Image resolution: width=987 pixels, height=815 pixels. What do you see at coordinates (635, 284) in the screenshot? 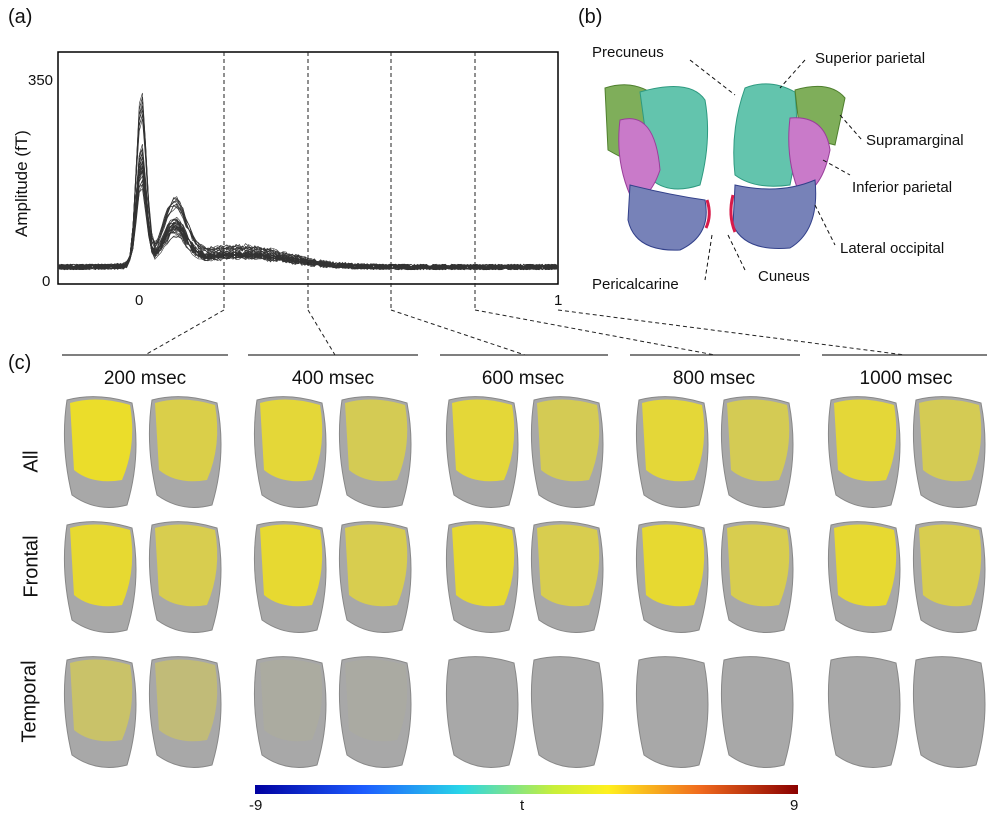
I see `label-pericalcarine: Pericalcarine` at bounding box center [635, 284].